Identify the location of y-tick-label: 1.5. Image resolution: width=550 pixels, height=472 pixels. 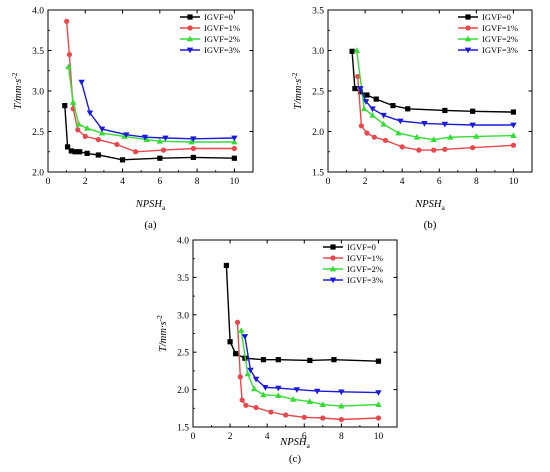
(318, 174).